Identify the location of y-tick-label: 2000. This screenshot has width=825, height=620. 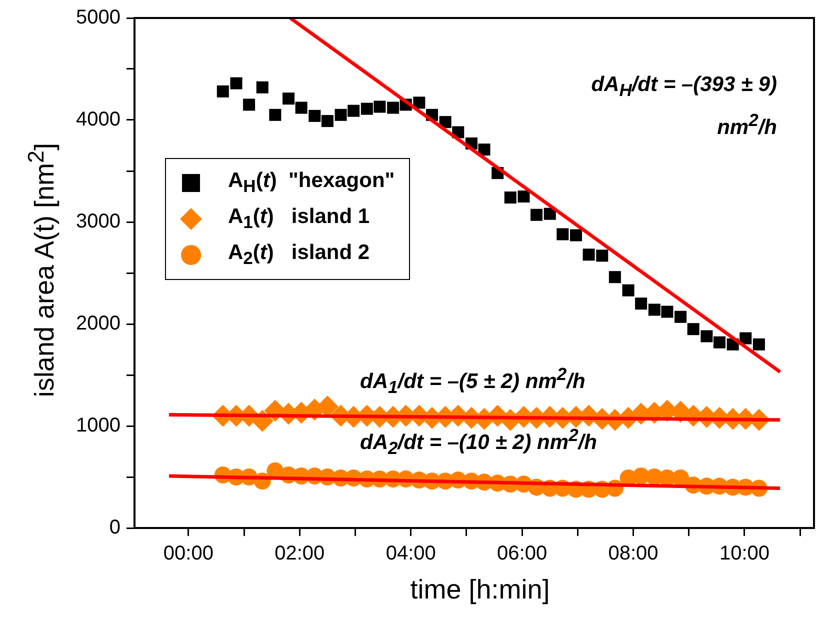
(98, 323).